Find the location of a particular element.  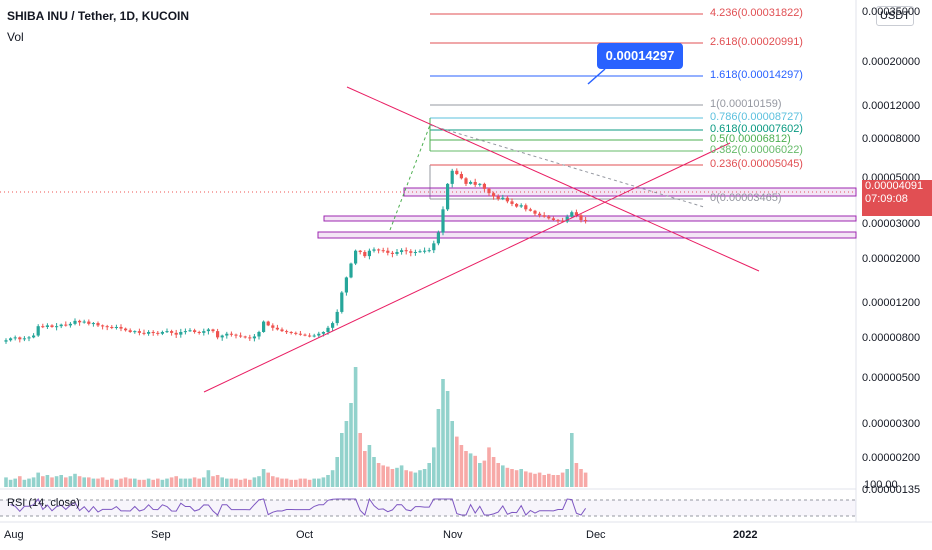

fibonacci-levels is located at coordinates (566, 106).